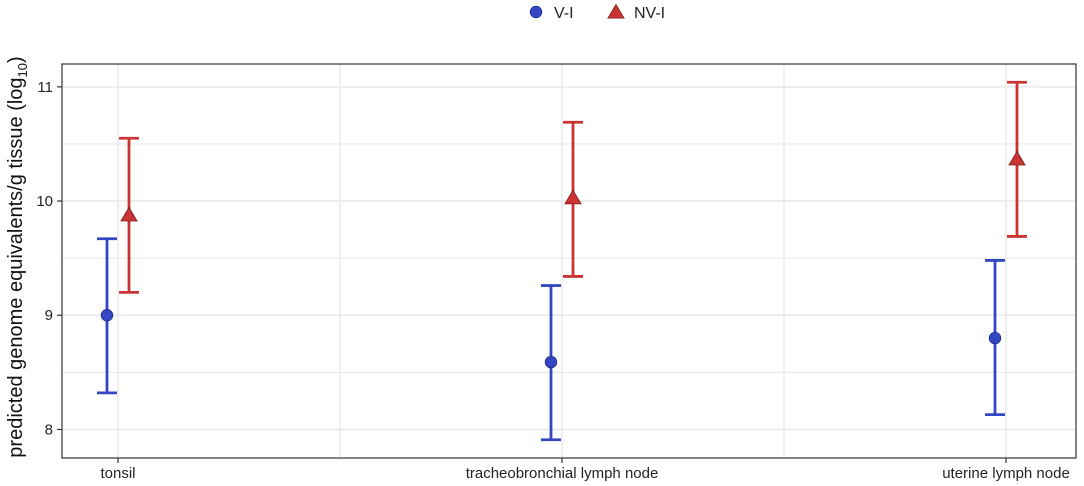 The image size is (1084, 486). Describe the element at coordinates (117, 473) in the screenshot. I see `x-tick-label: tonsil` at that location.